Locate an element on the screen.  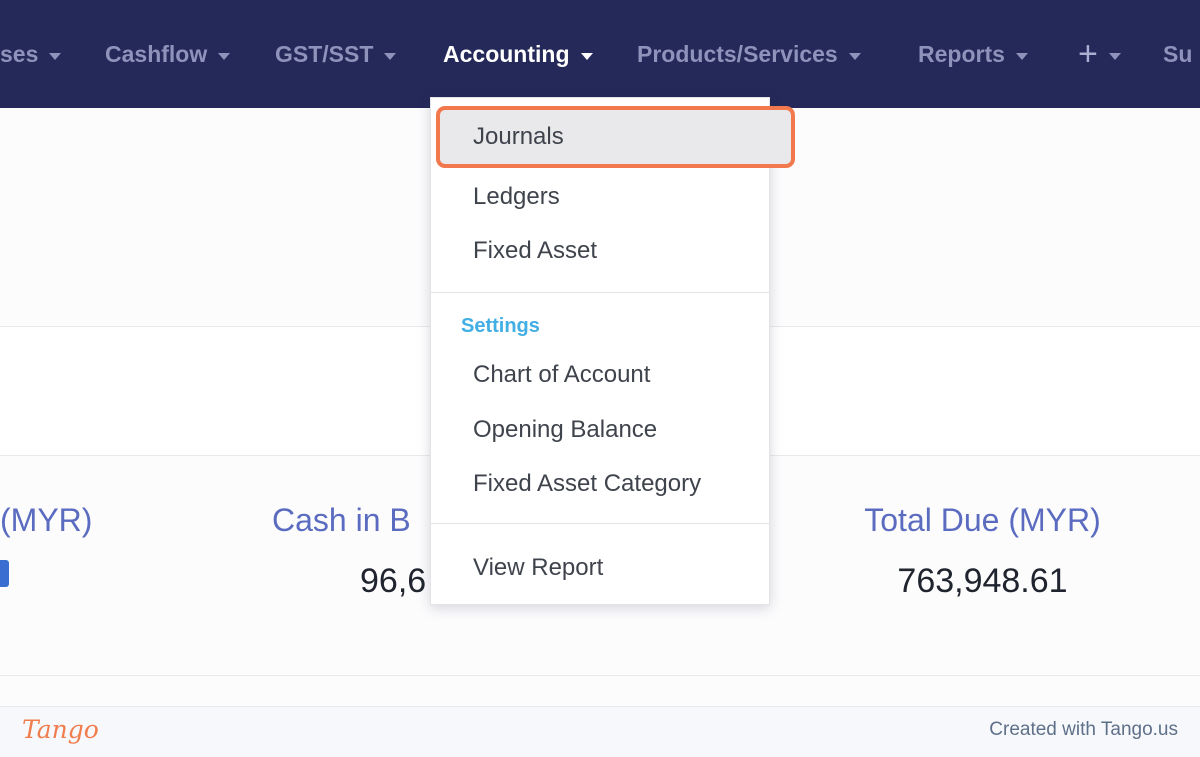
menu-section-settings: Settings is located at coordinates (500, 326).